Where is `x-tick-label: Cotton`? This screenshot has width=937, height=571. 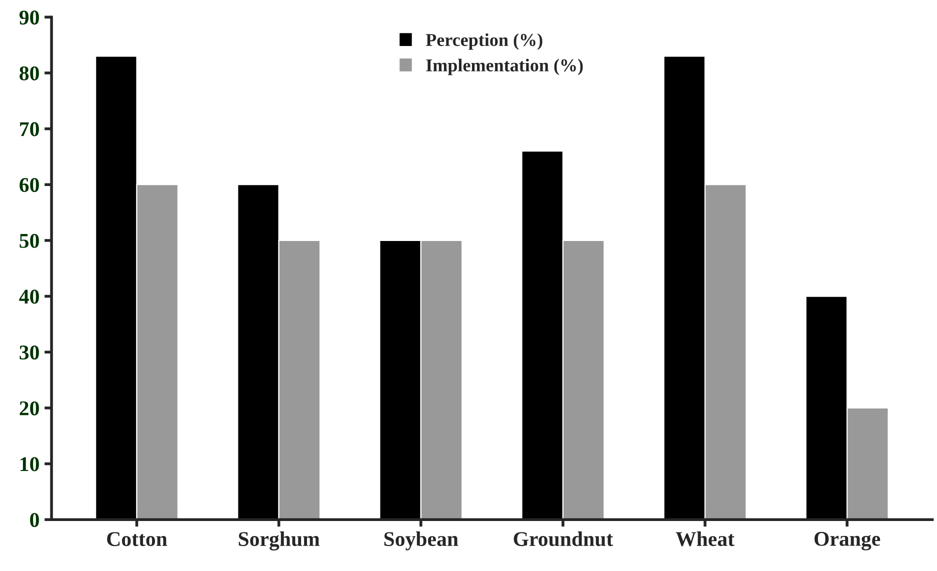 x-tick-label: Cotton is located at coordinates (137, 539).